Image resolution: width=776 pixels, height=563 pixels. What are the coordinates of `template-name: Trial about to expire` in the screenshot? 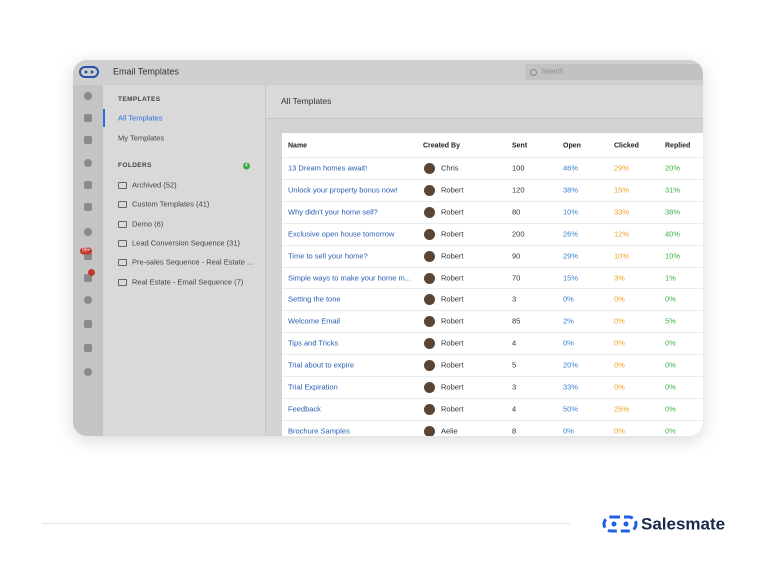 It's located at (321, 365).